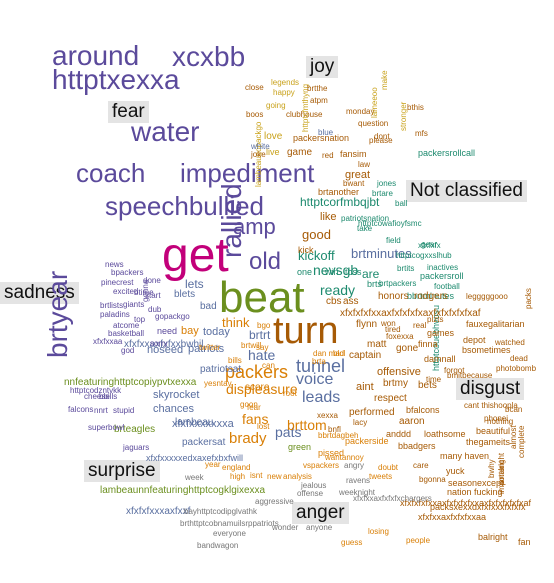 This screenshot has width=554, height=583. What do you see at coordinates (256, 475) in the screenshot?
I see `word-isnt: isnt` at bounding box center [256, 475].